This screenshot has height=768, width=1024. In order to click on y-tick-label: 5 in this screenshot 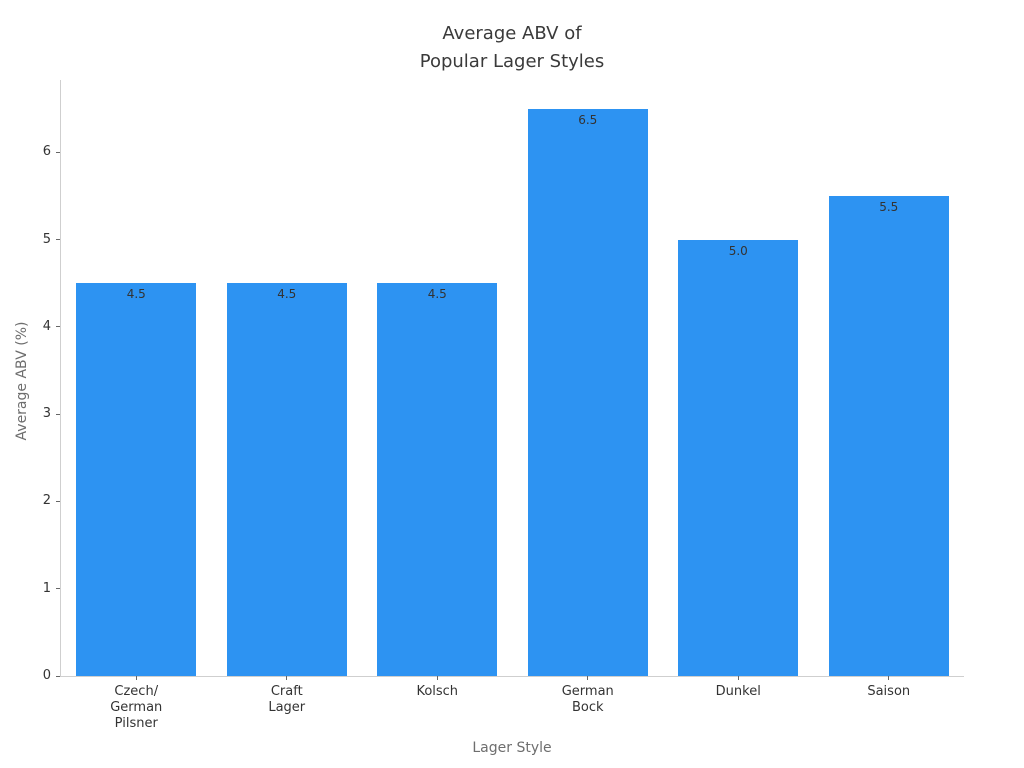, I will do `click(46, 239)`.